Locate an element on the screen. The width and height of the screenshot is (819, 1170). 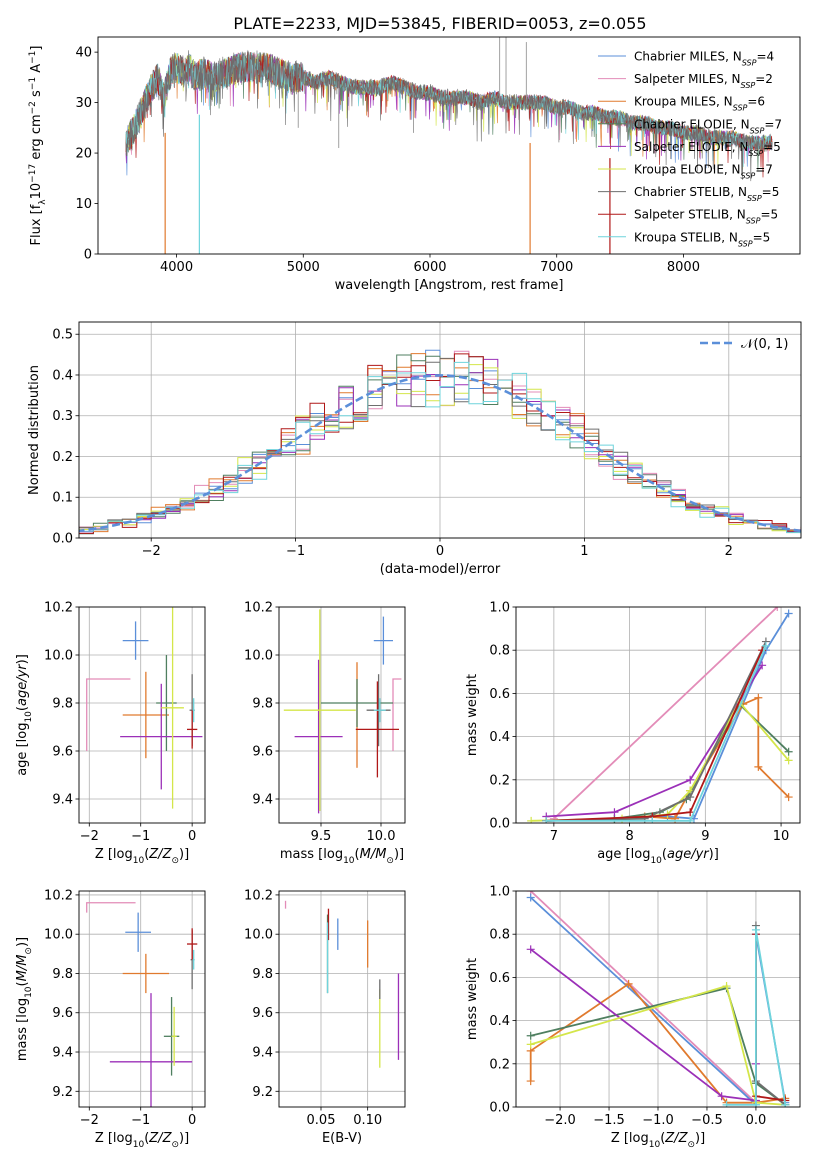
x-tick-label: 4000 is located at coordinates (176, 267).